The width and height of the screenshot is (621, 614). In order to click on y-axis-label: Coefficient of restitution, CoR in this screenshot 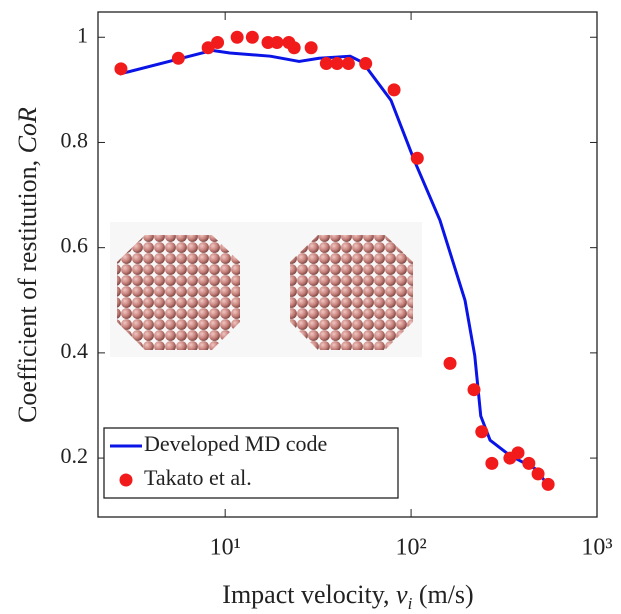, I will do `click(27, 265)`.